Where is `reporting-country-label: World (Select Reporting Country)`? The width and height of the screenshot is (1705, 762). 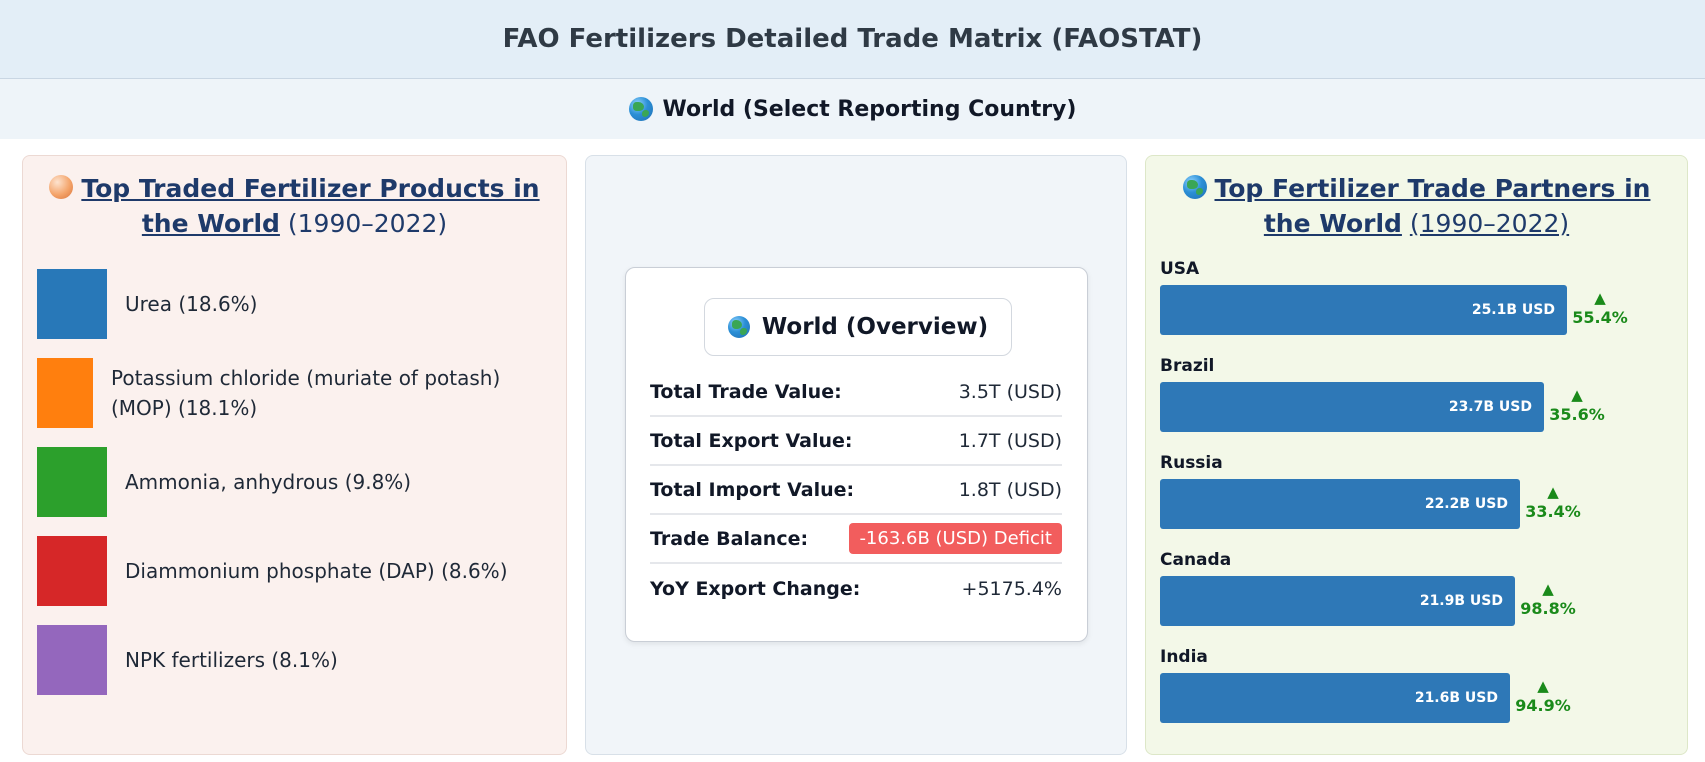 reporting-country-label: World (Select Reporting Country) is located at coordinates (869, 109).